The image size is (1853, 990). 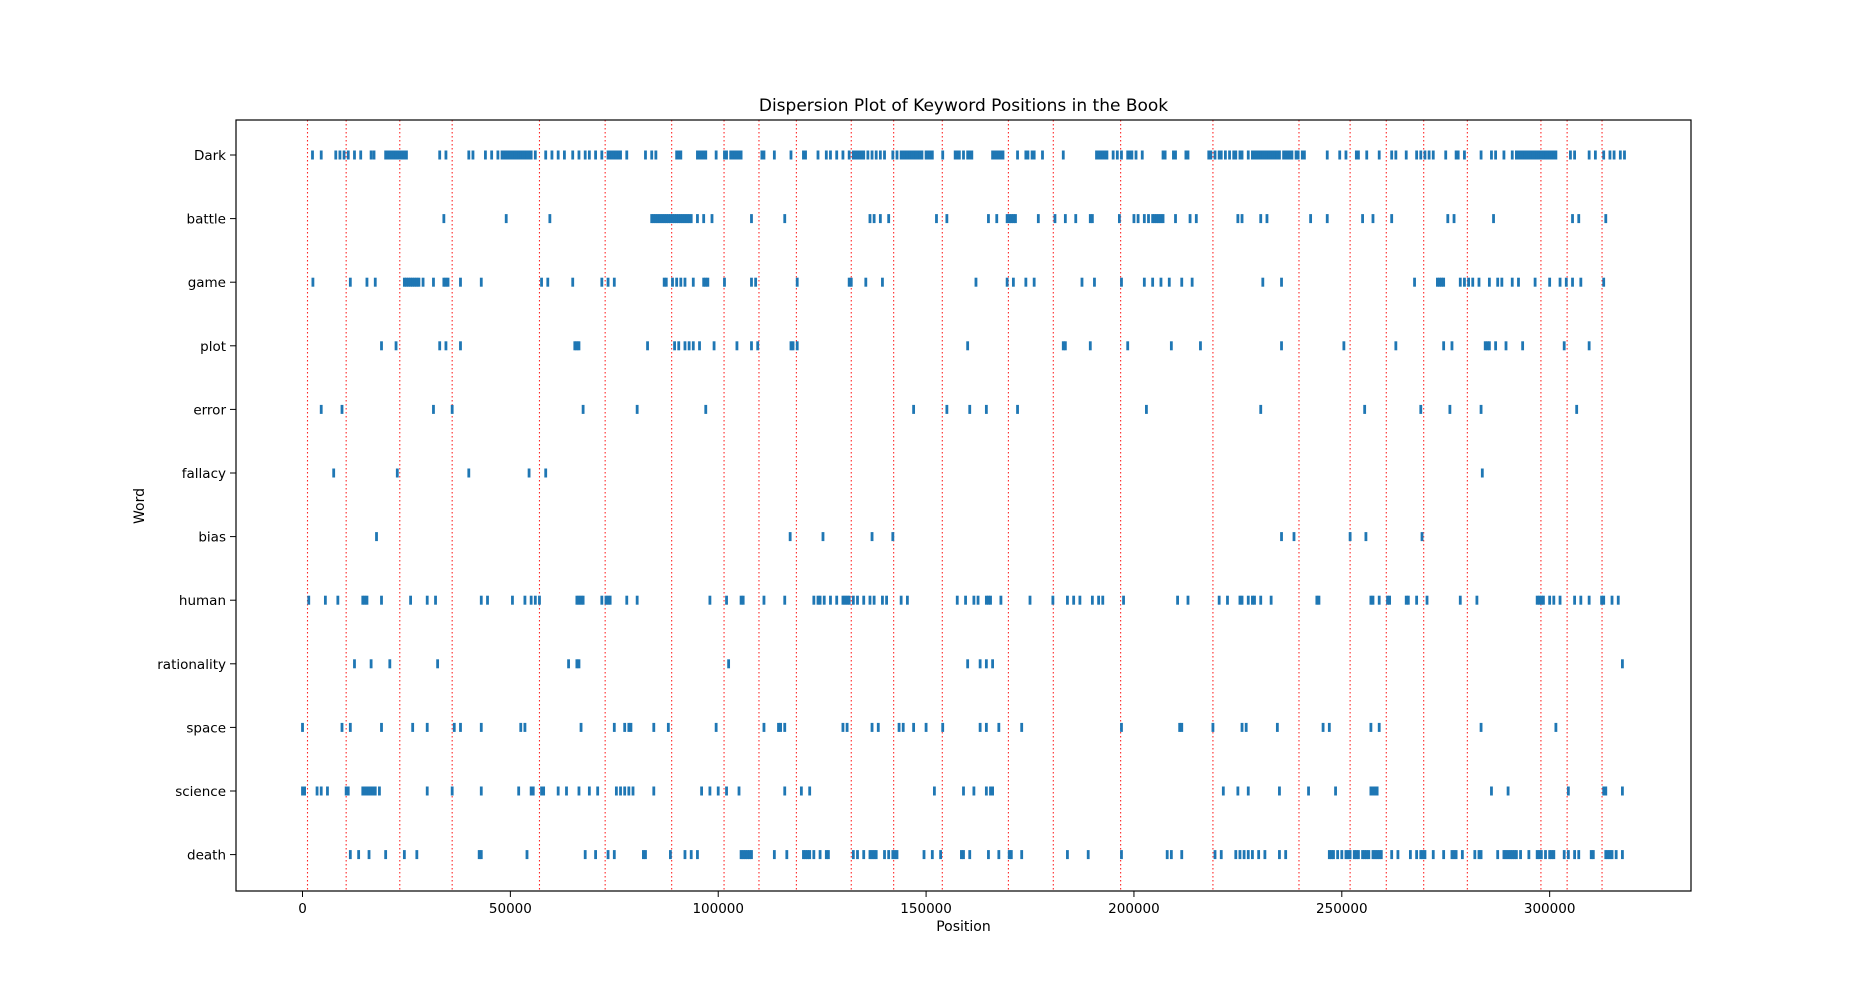 What do you see at coordinates (986, 855) in the screenshot?
I see `series-death-marks` at bounding box center [986, 855].